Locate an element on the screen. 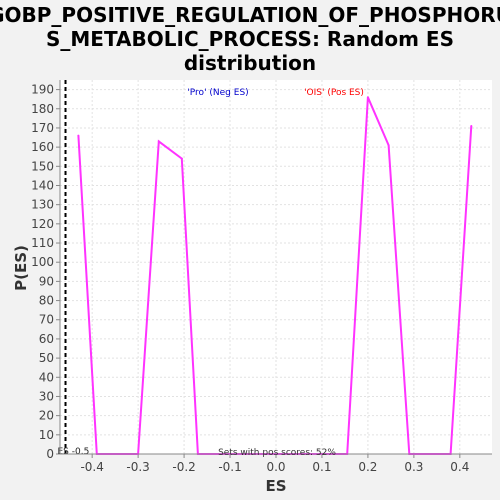 The width and height of the screenshot is (500, 500). x-tick-label: 0.3 is located at coordinates (413, 467).